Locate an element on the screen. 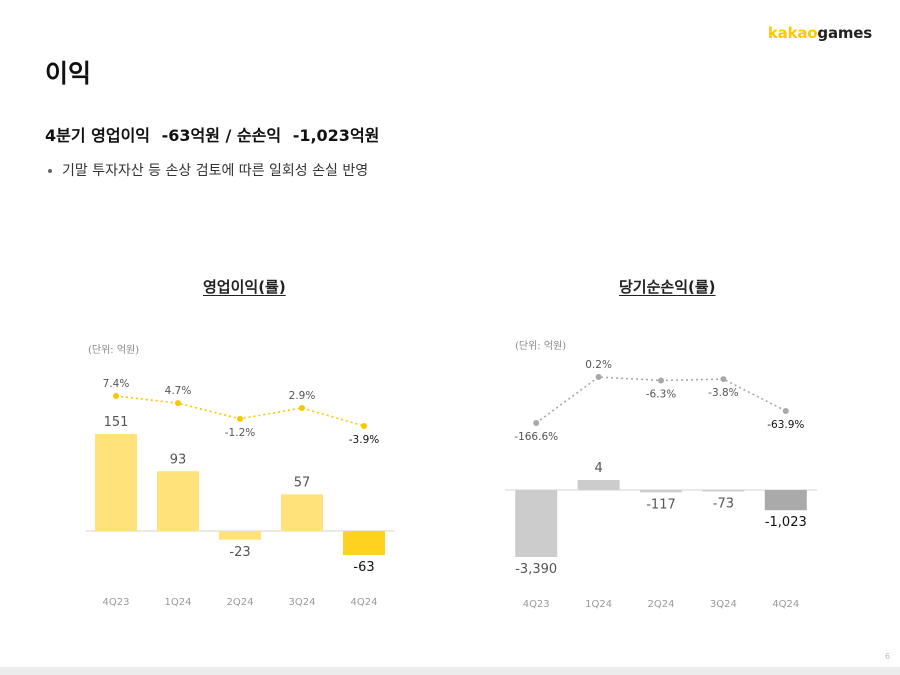 This screenshot has width=900, height=675. op-category-label: 4Q23 is located at coordinates (116, 602).